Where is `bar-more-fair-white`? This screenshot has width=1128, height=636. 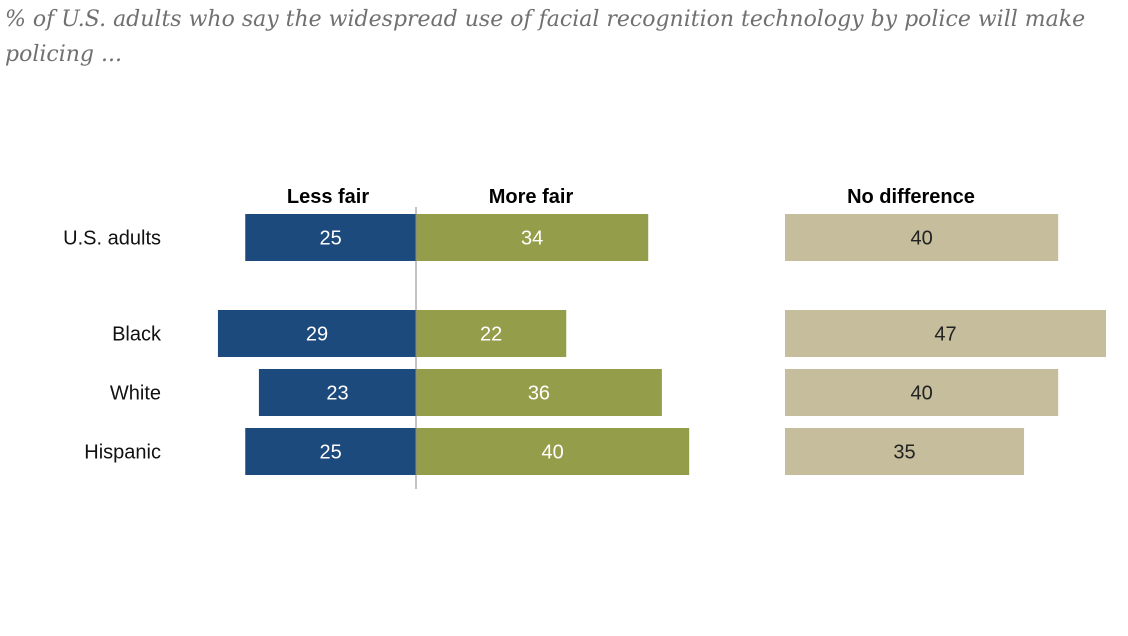
bar-more-fair-white is located at coordinates (539, 392).